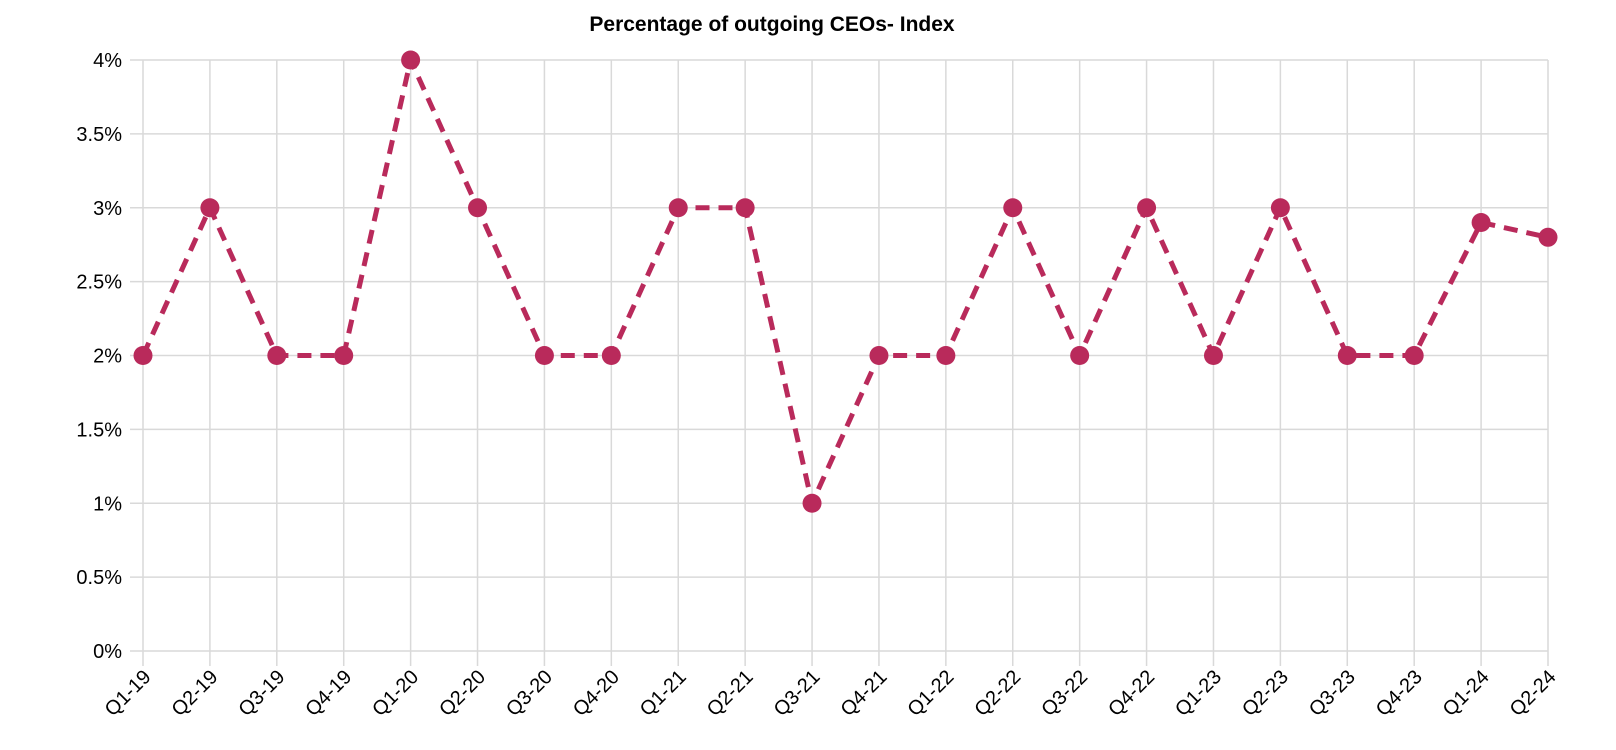 The height and width of the screenshot is (750, 1616). I want to click on y-tick-label: 3.5%, so click(99, 135).